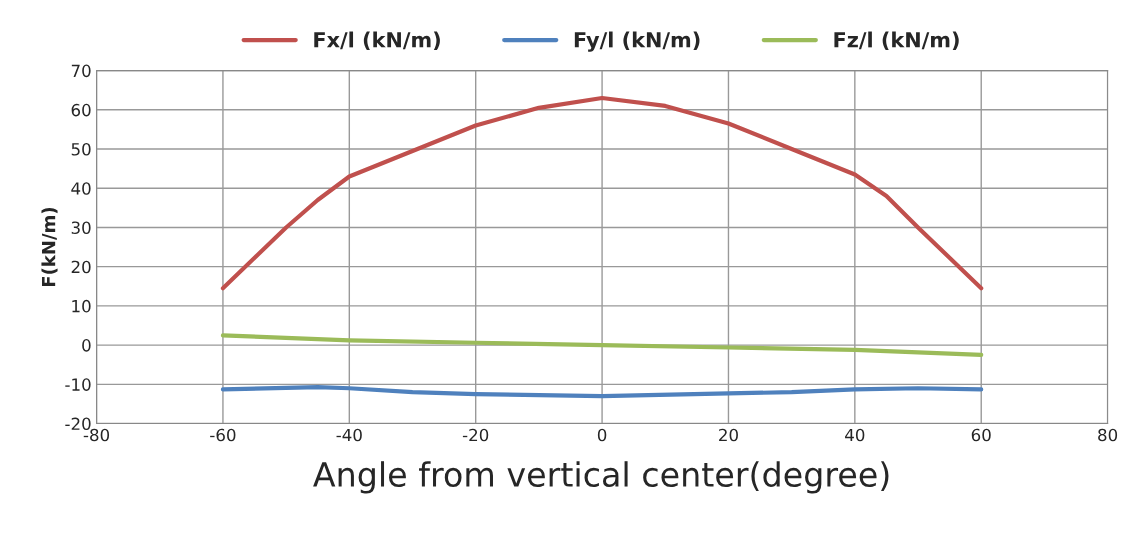 This screenshot has height=543, width=1136. Describe the element at coordinates (981, 435) in the screenshot. I see `x-tick-label: 60` at that location.